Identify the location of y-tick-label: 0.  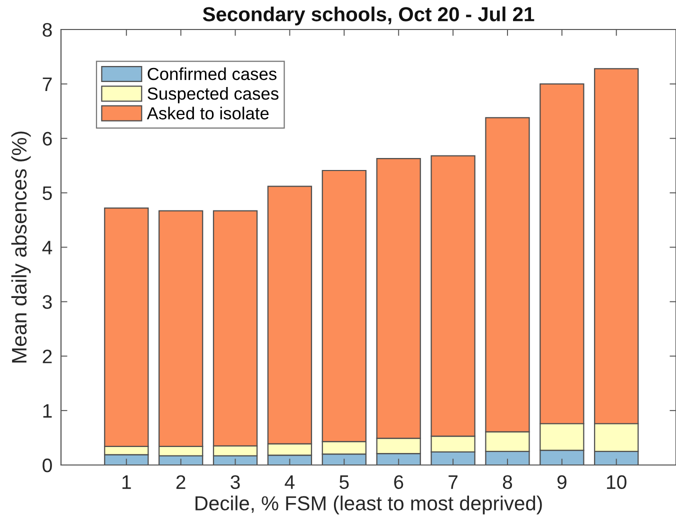
(47, 465).